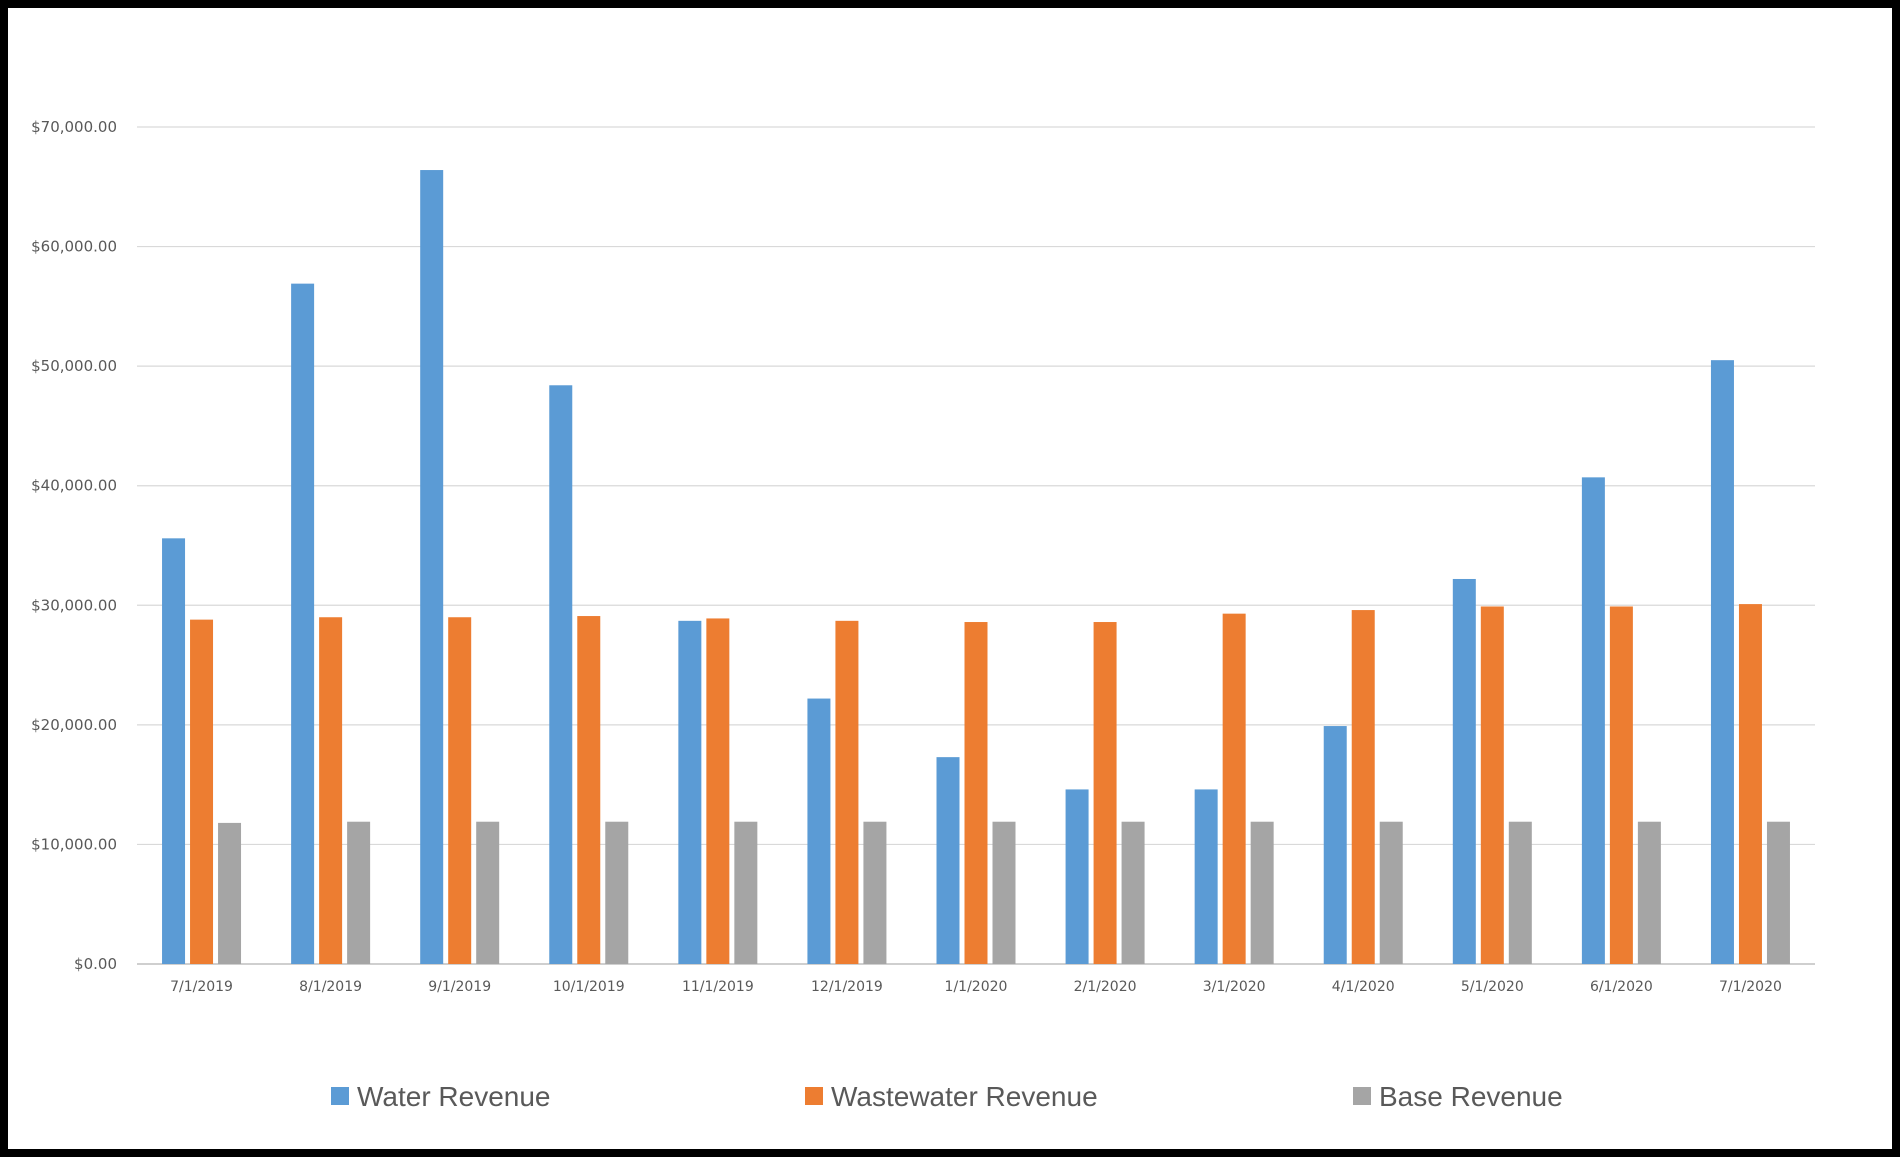  What do you see at coordinates (74, 366) in the screenshot?
I see `y-tick-label: $50,000.00` at bounding box center [74, 366].